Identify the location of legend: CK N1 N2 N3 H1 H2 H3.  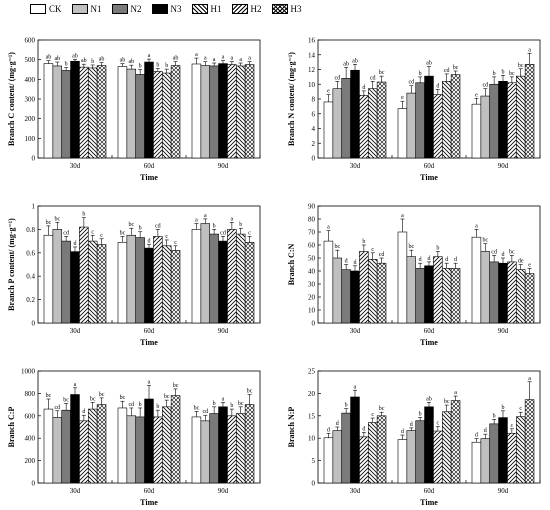
(169, 9).